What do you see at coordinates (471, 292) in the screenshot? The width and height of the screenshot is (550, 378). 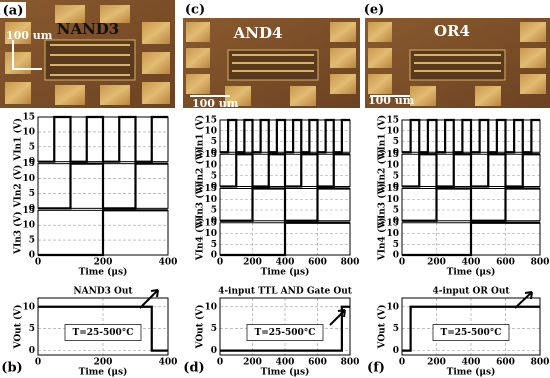 I see `plot-title: 4-input OR Out` at bounding box center [471, 292].